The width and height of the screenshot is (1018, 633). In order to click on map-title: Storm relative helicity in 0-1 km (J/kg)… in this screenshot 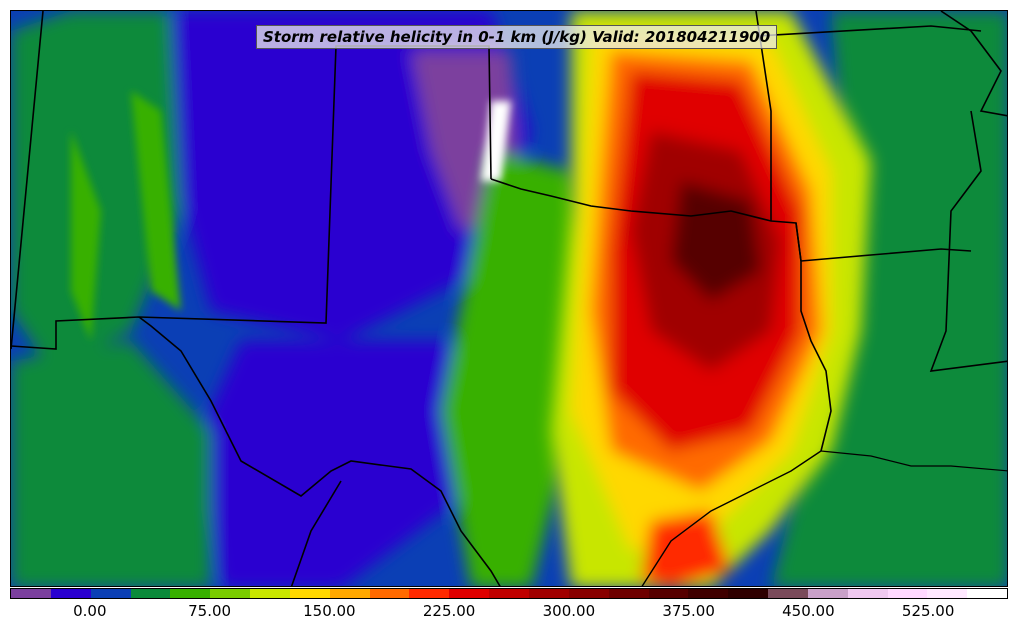, I will do `click(517, 37)`.